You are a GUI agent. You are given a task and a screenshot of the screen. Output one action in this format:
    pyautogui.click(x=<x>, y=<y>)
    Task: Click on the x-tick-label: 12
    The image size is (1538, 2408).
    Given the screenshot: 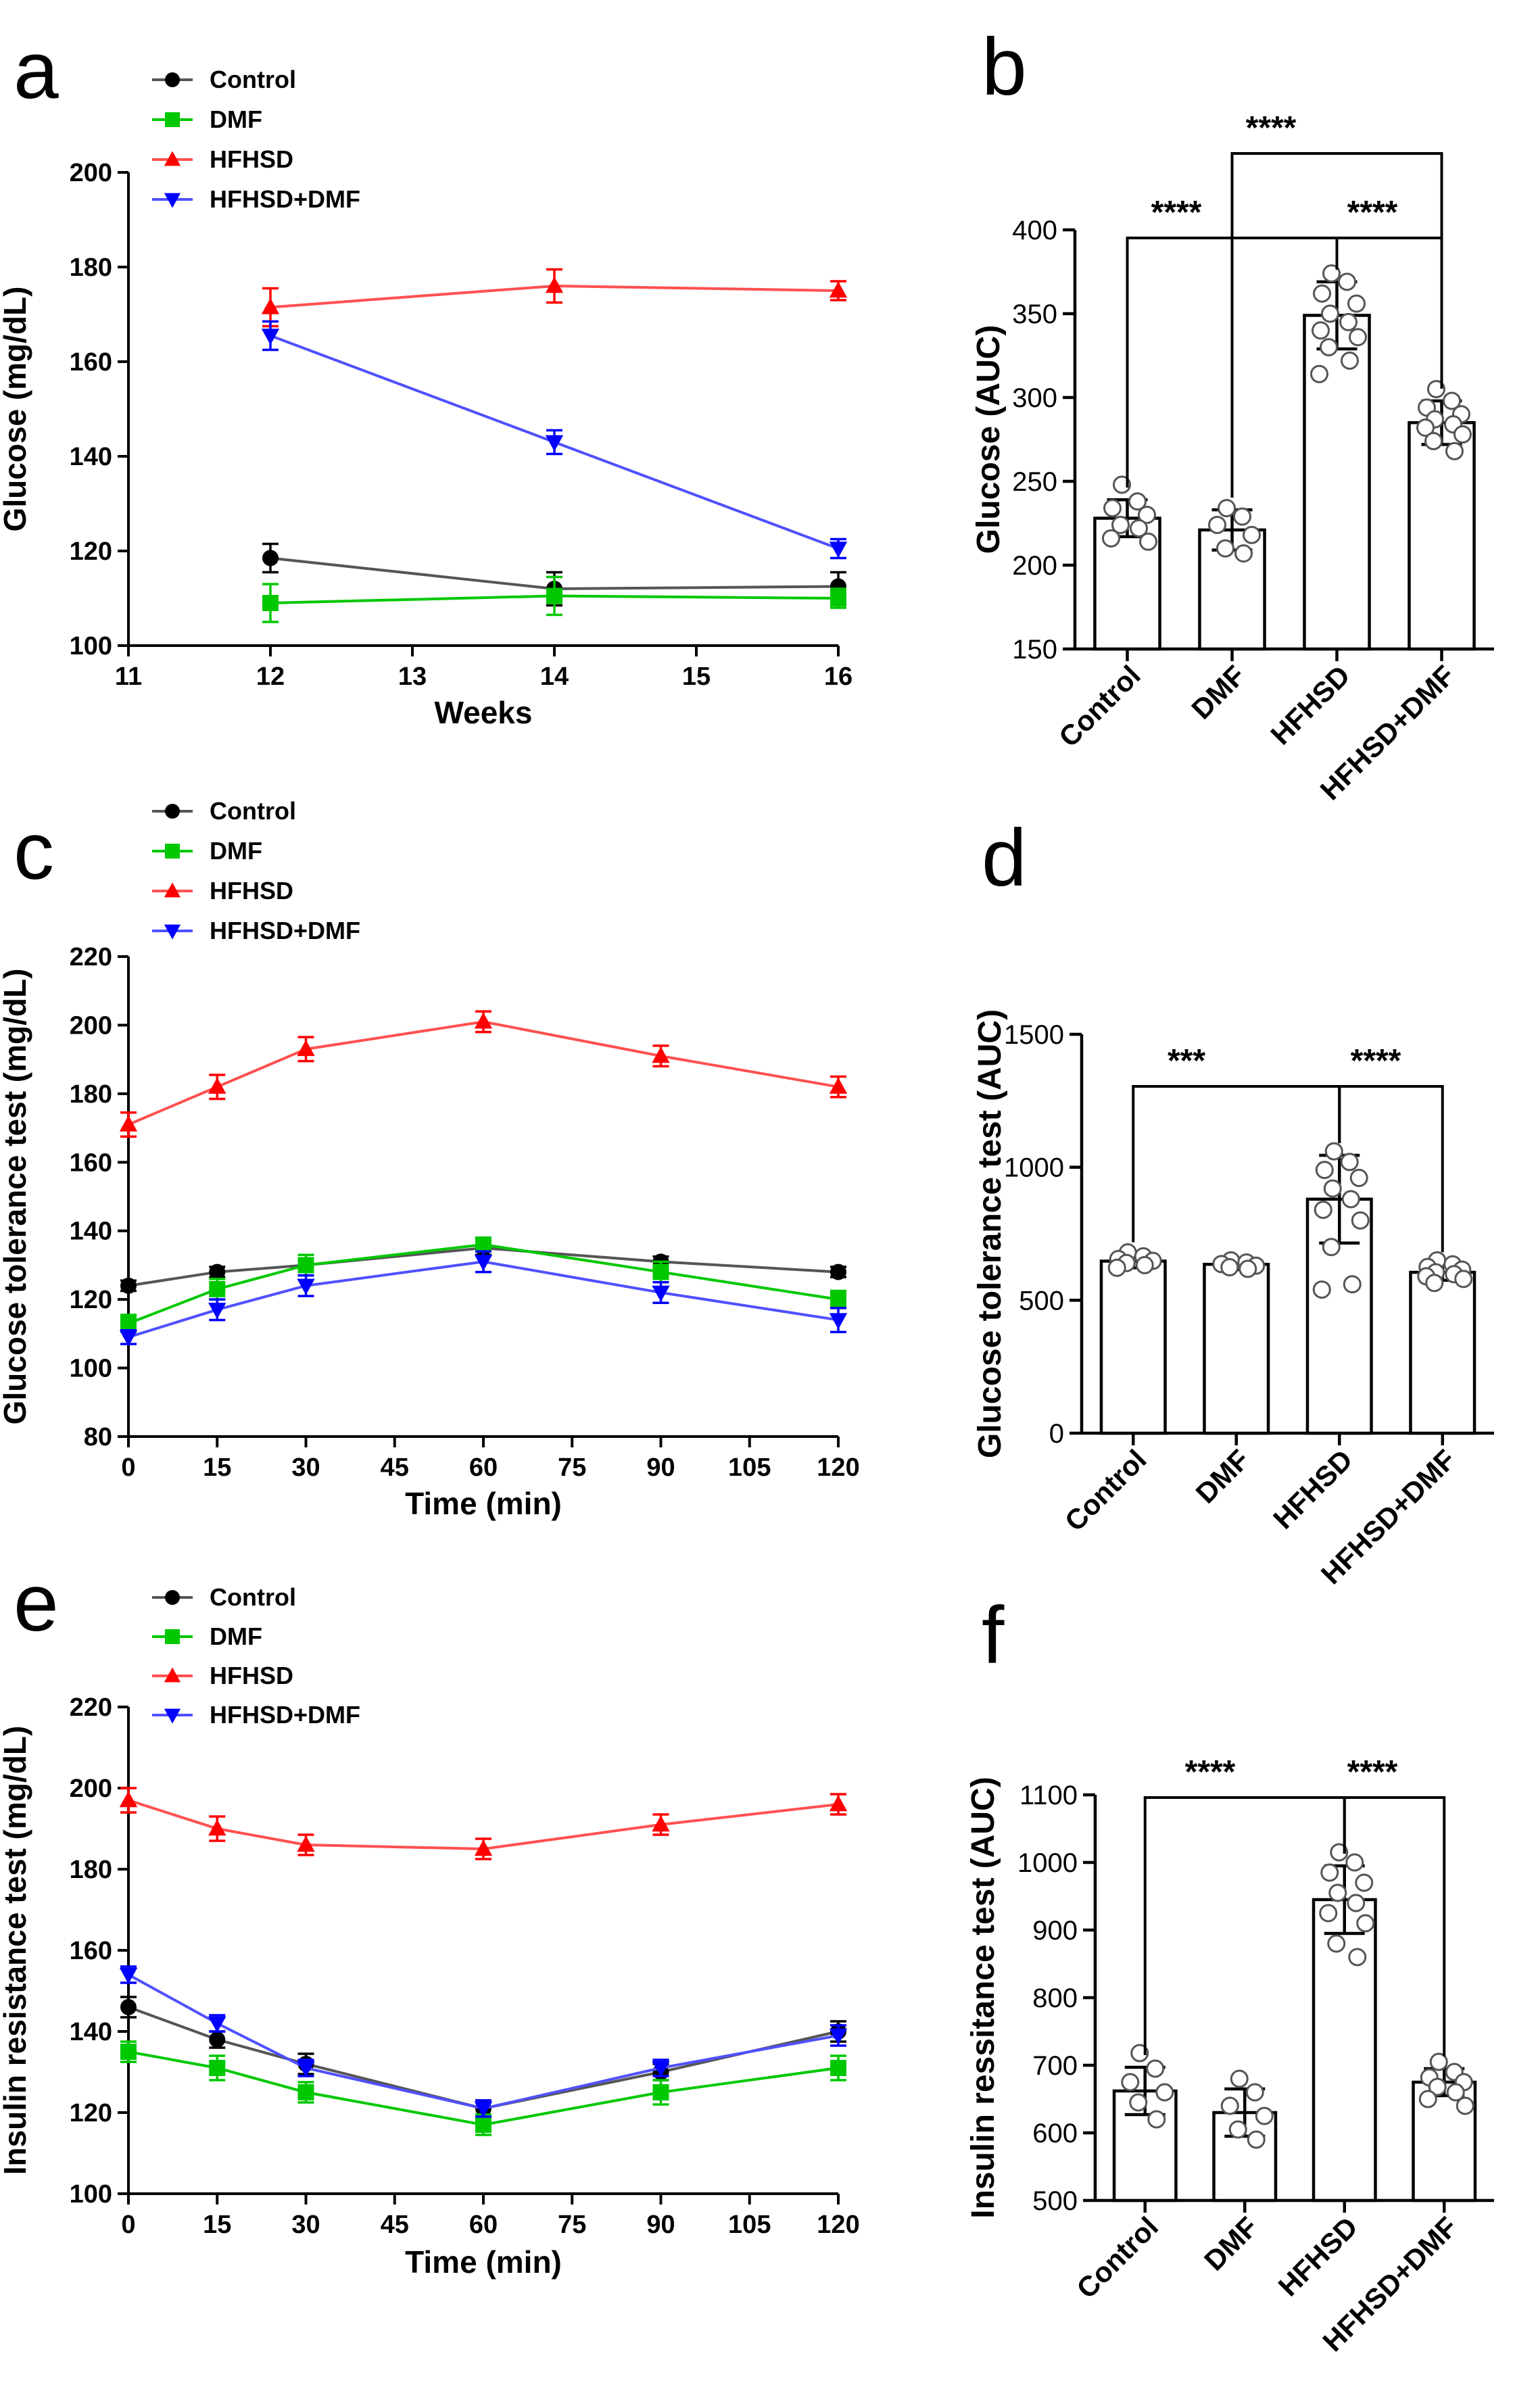 What is the action you would take?
    pyautogui.click(x=270, y=677)
    